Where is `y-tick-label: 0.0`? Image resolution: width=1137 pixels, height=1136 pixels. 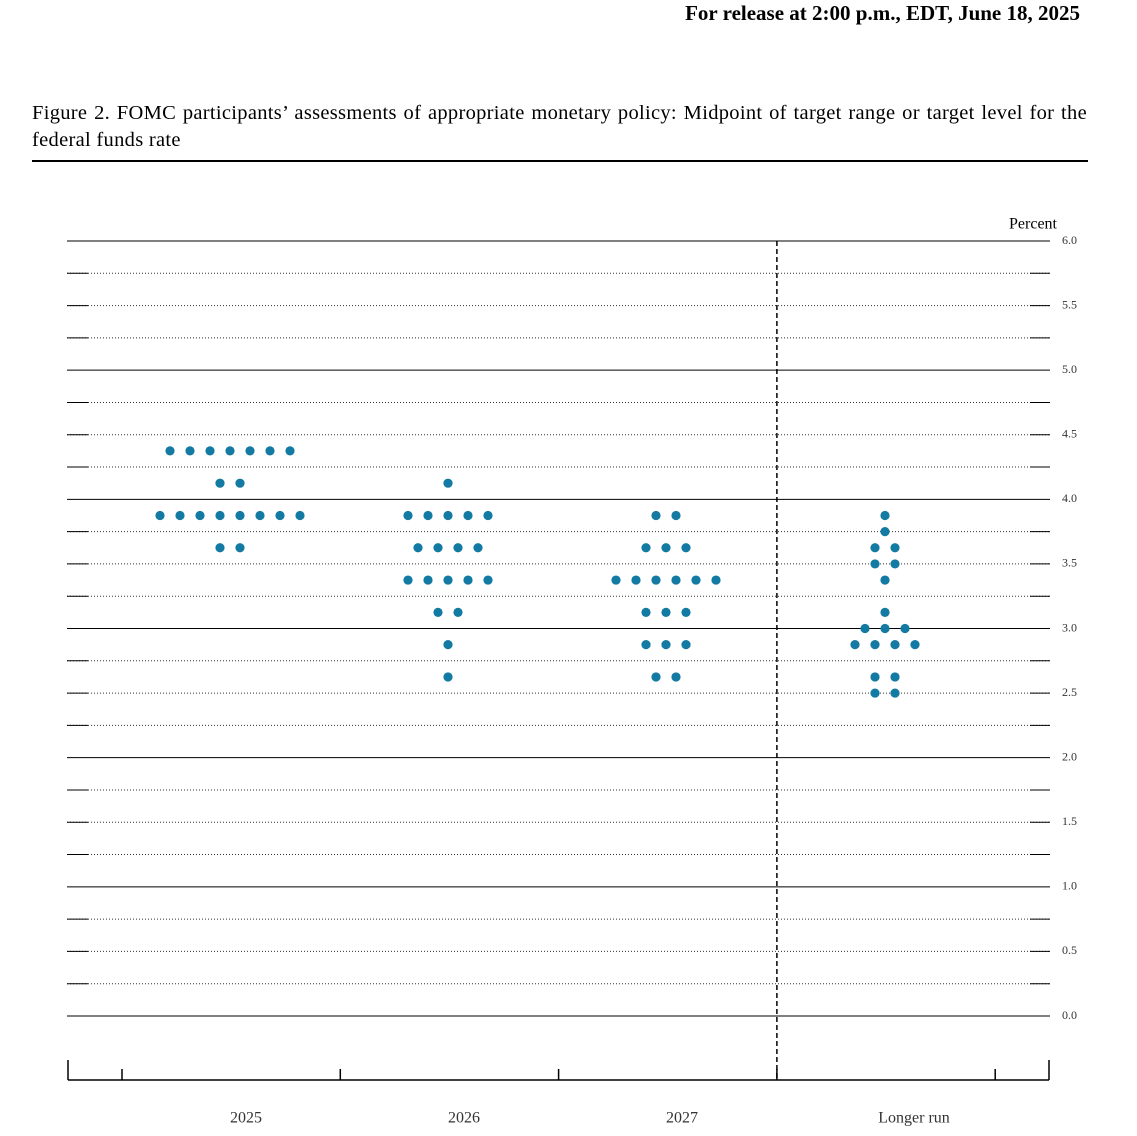
y-tick-label: 0.0 is located at coordinates (1069, 1015).